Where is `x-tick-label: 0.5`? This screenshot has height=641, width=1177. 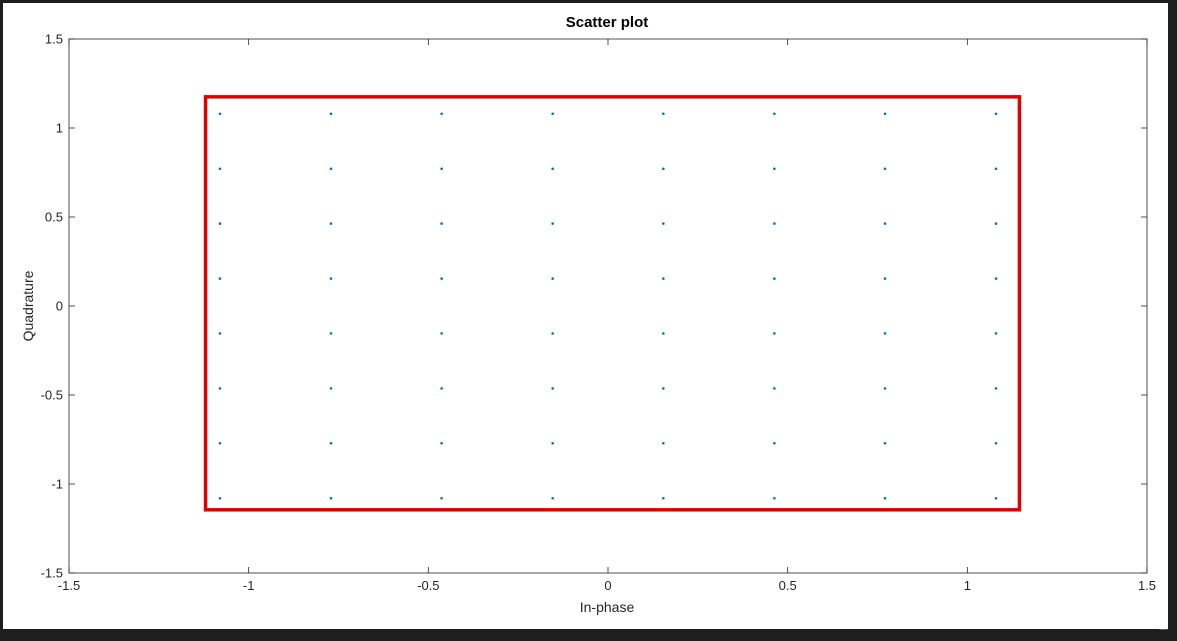
x-tick-label: 0.5 is located at coordinates (788, 585).